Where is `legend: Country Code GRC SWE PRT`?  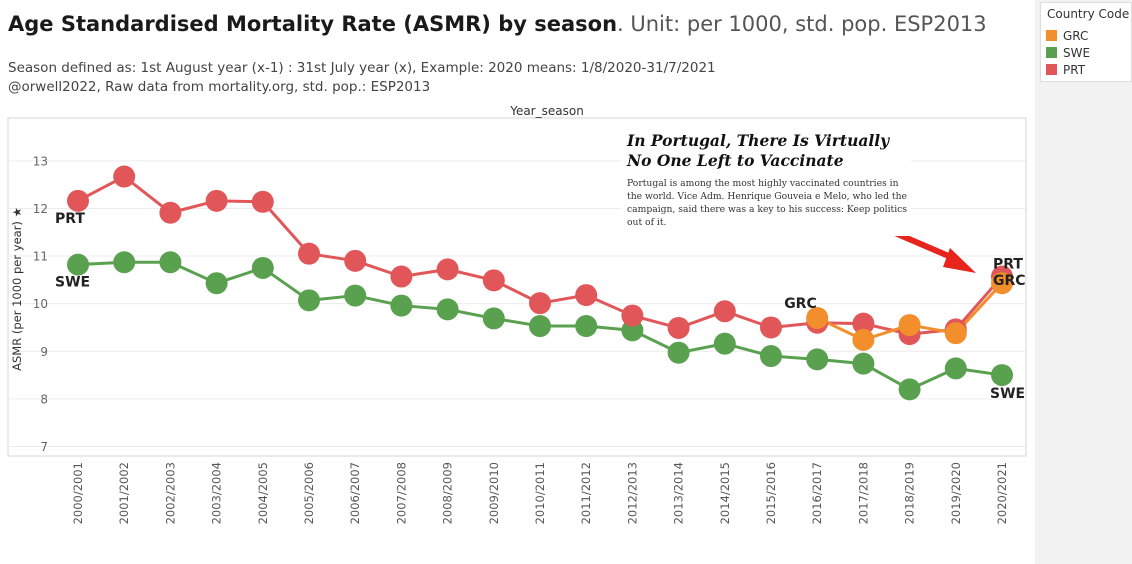
legend: Country Code GRC SWE PRT is located at coordinates (1086, 42).